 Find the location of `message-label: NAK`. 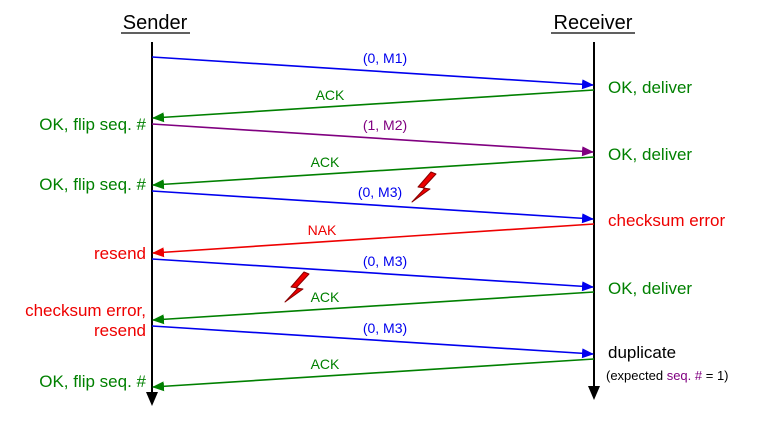

message-label: NAK is located at coordinates (322, 230).